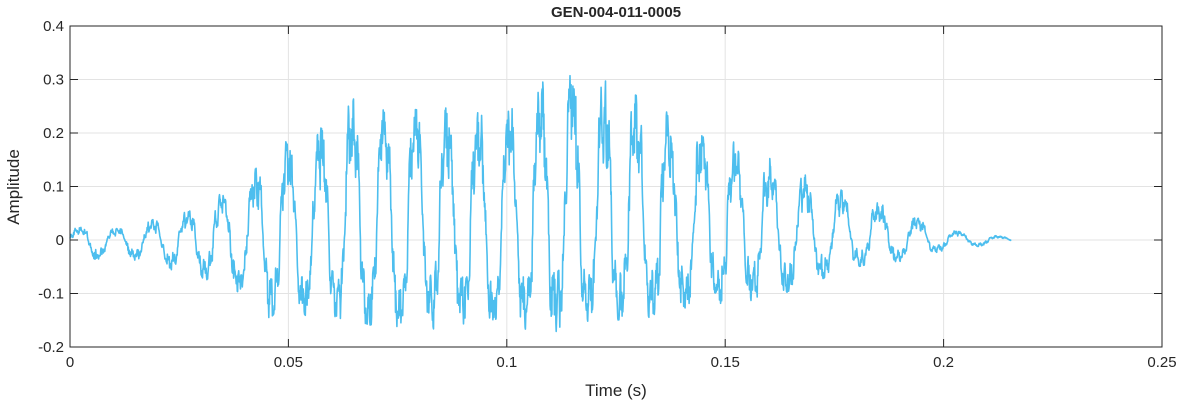 The width and height of the screenshot is (1182, 409). Describe the element at coordinates (51, 347) in the screenshot. I see `y-tick-label: -0.2` at that location.